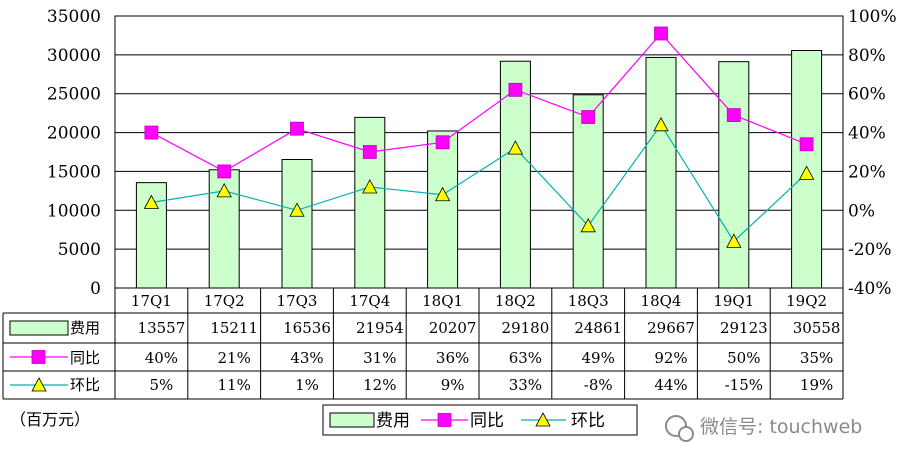 This screenshot has width=905, height=469. What do you see at coordinates (525, 385) in the screenshot?
I see `data-label: 33%` at bounding box center [525, 385].